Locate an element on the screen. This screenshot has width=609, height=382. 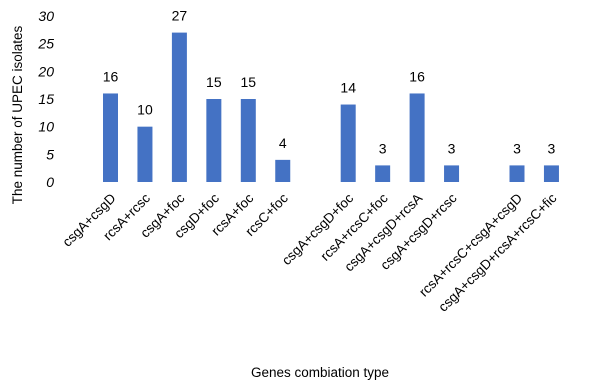
bar-csga-csgd is located at coordinates (110, 137).